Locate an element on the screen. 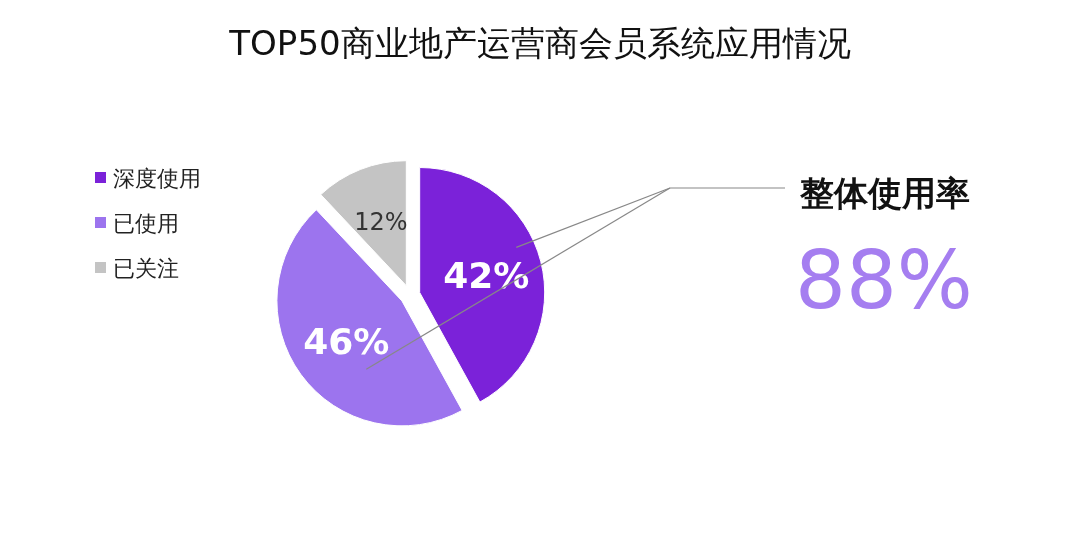 The width and height of the screenshot is (1080, 551). chart-title: TOP50商业地产运营商会员系统应用情况 is located at coordinates (539, 43).